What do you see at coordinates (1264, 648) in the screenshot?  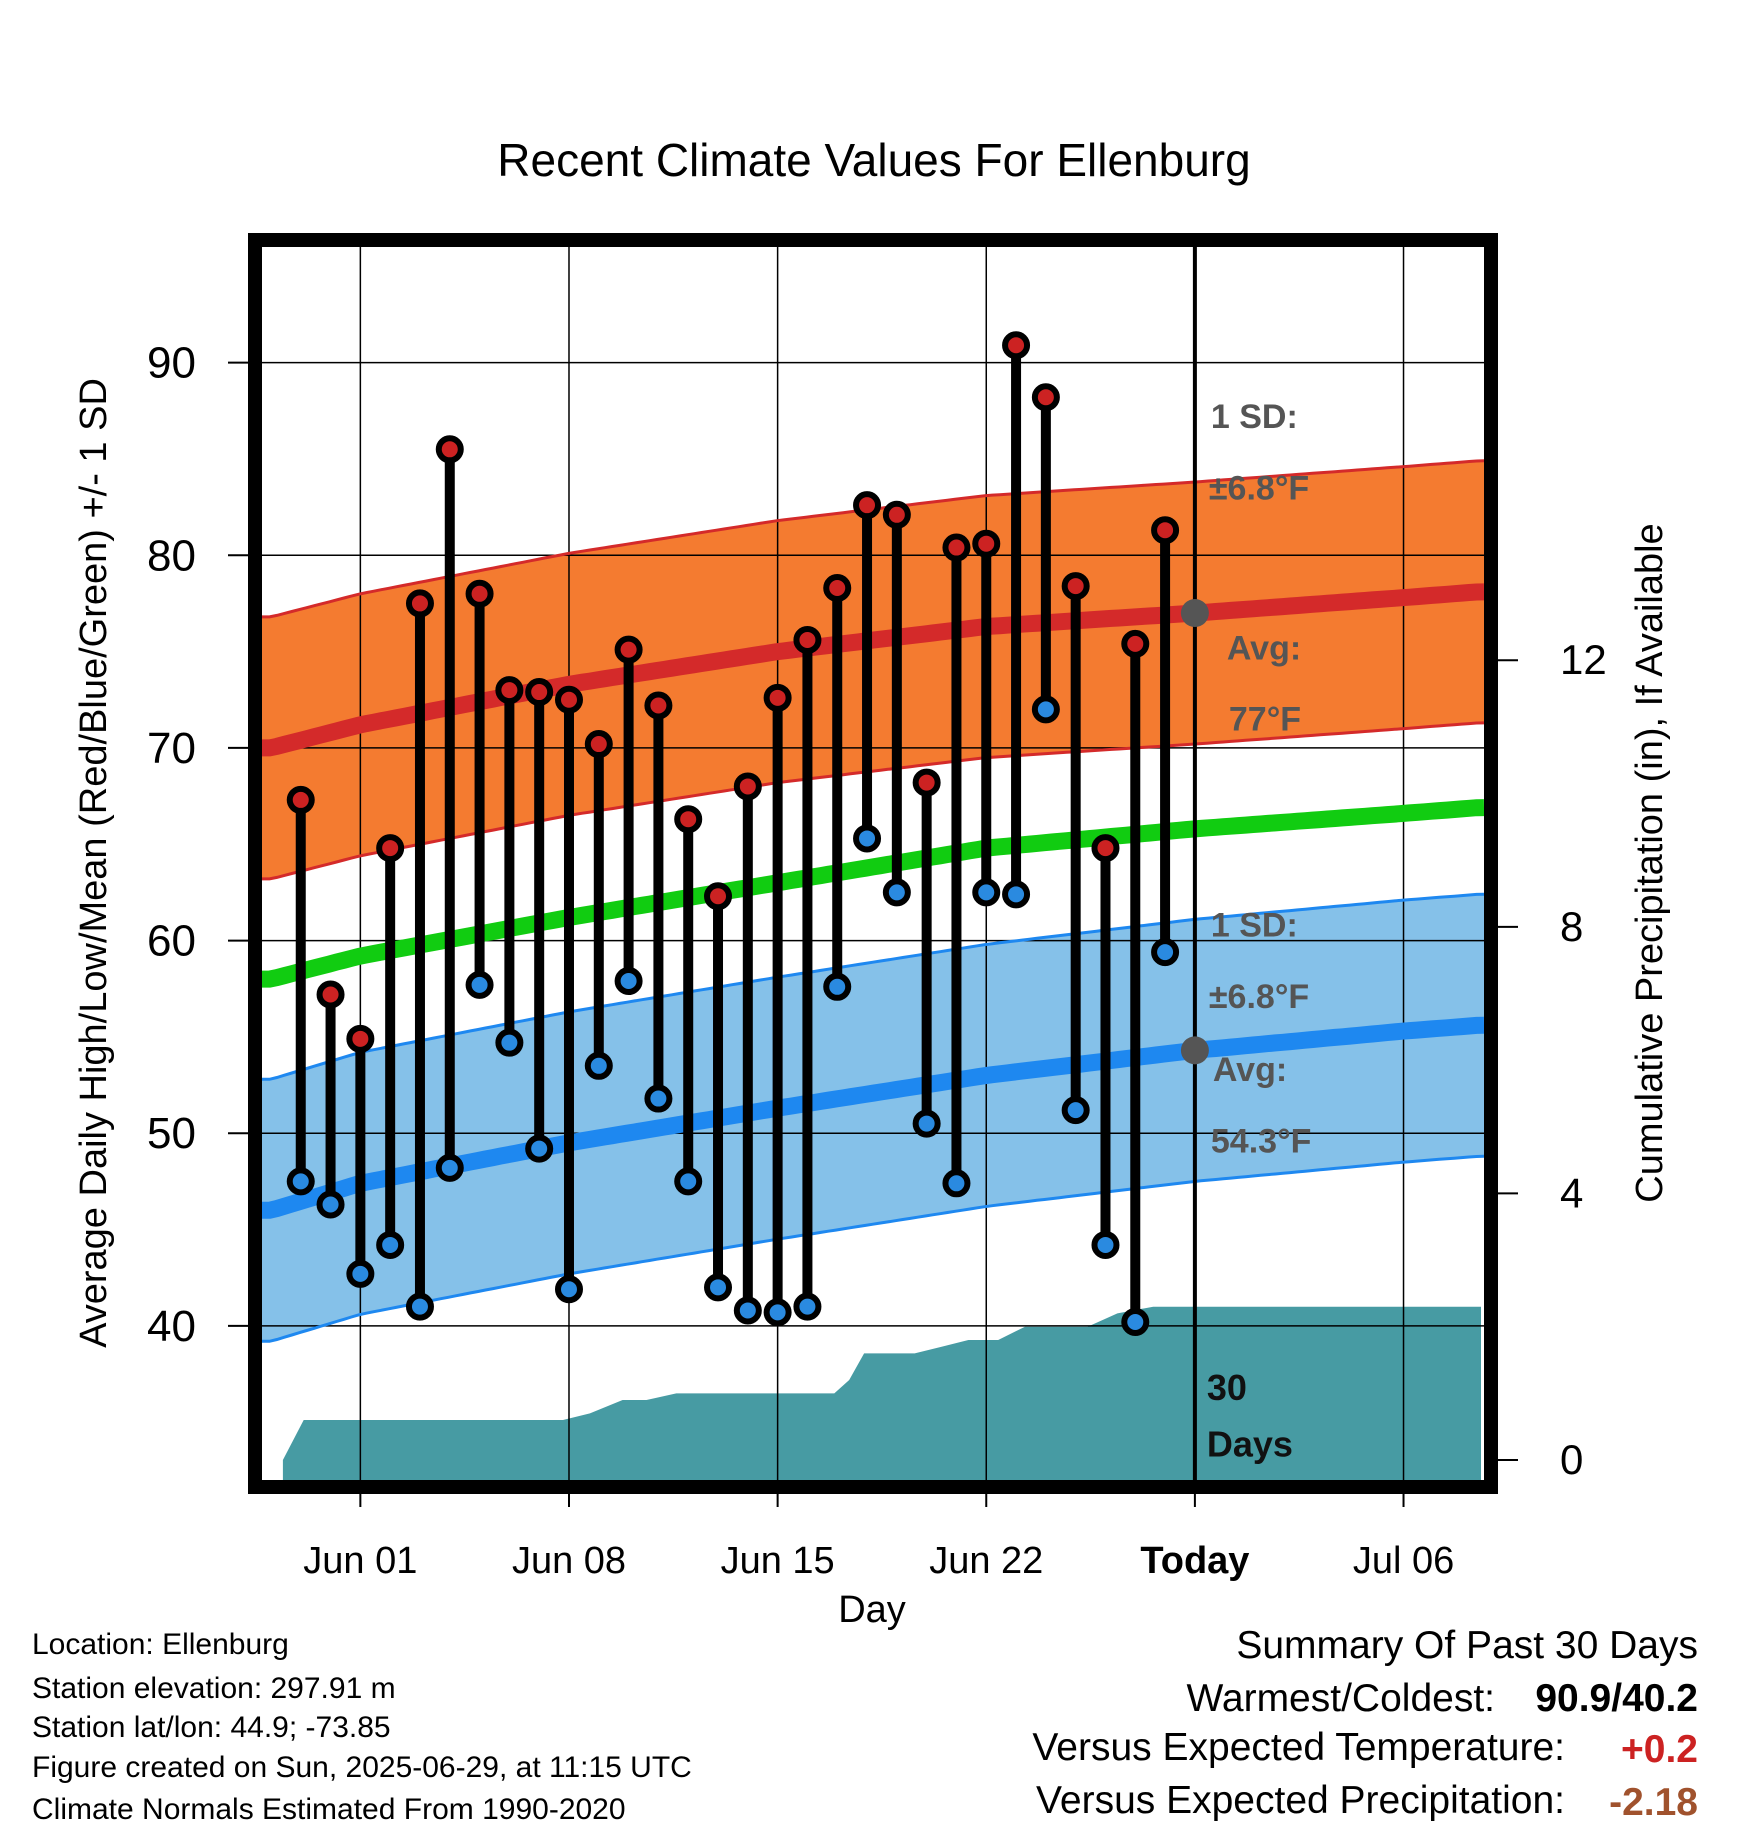 I see `high-avg-label: Avg:` at bounding box center [1264, 648].